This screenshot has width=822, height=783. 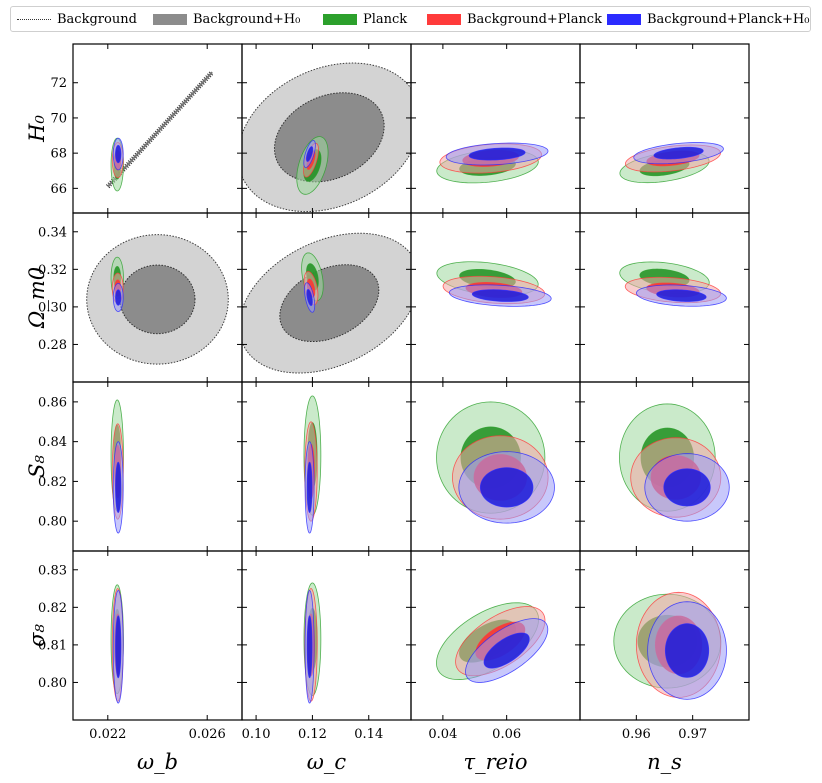 What do you see at coordinates (312, 734) in the screenshot?
I see `x-tick-label: 0.12` at bounding box center [312, 734].